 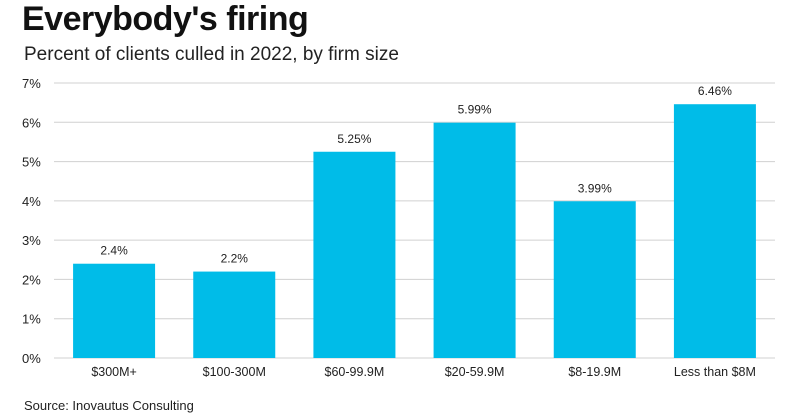 I want to click on y-axis-ticks: 0% 1% 2% 3% 4% 5% 6% 7%, so click(x=31, y=221).